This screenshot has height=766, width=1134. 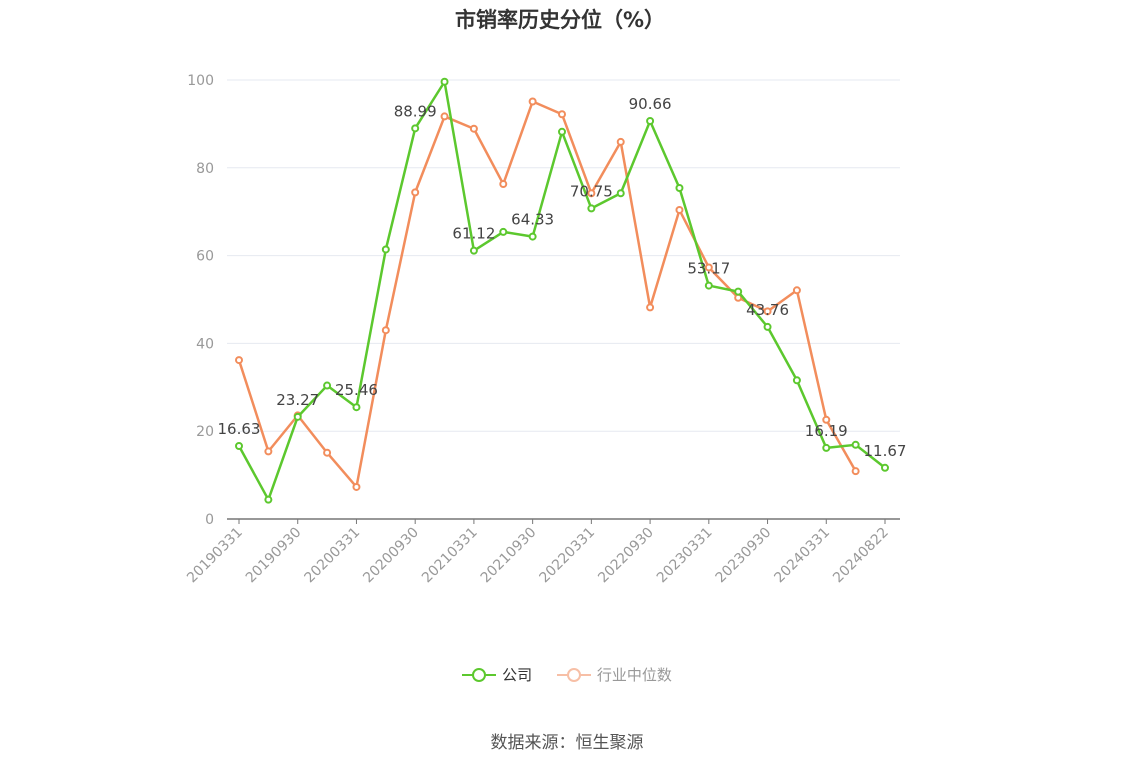 I want to click on data-source: 数据来源：恒生聚源, so click(x=567, y=743).